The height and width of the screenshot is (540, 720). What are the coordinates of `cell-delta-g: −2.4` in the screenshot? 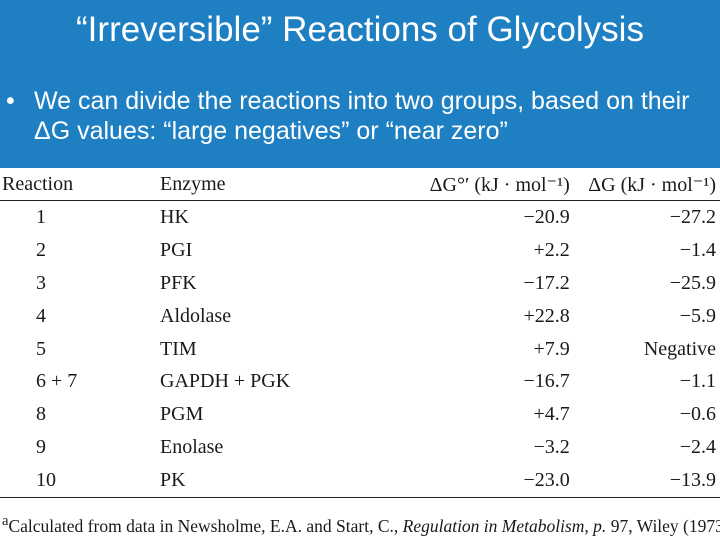 It's located at (697, 447).